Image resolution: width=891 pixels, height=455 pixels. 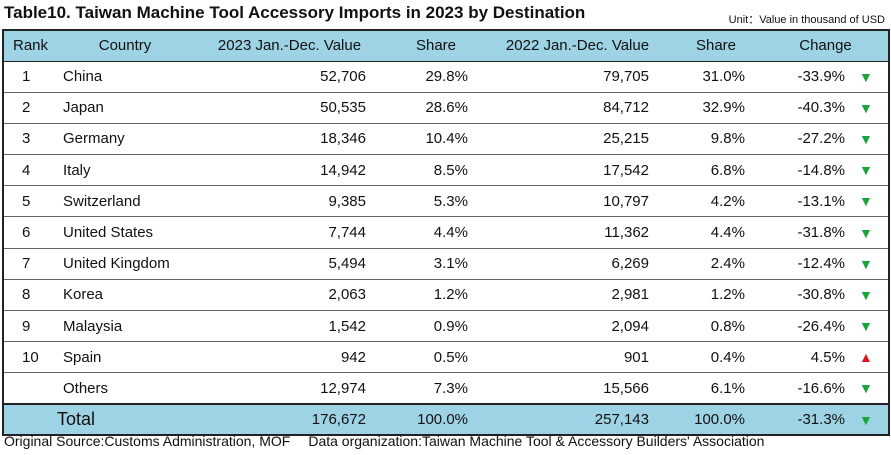 I want to click on cell-change: -30.8%, so click(x=805, y=295).